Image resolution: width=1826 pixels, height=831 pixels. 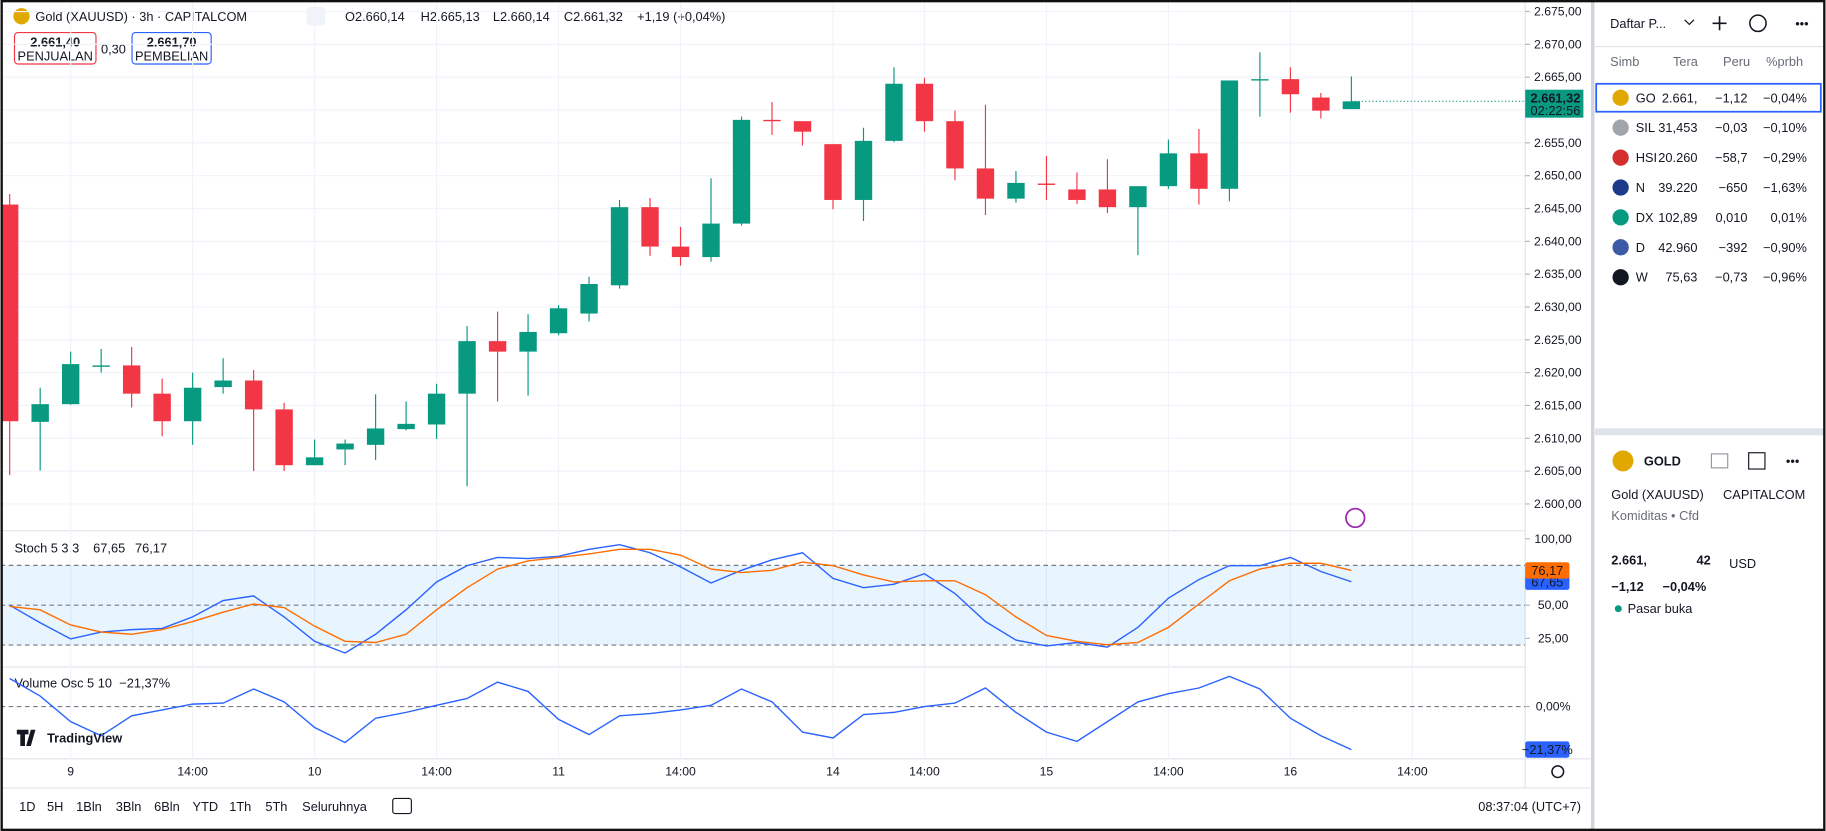 What do you see at coordinates (1731, 277) in the screenshot?
I see `change: −0,73` at bounding box center [1731, 277].